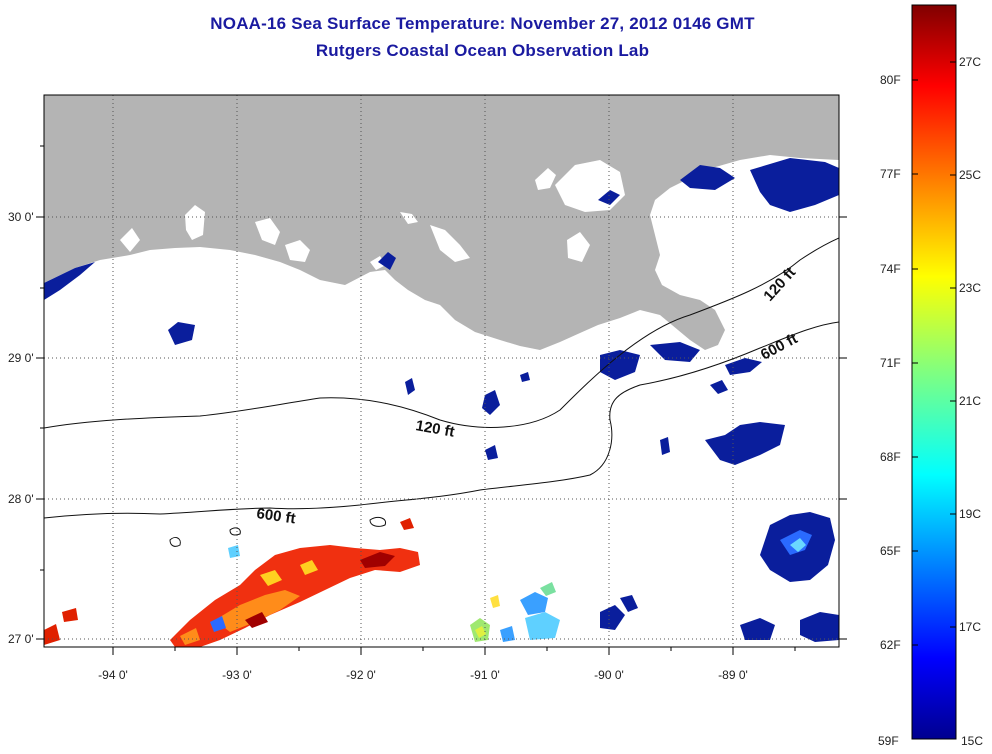 The height and width of the screenshot is (754, 992). What do you see at coordinates (232, 582) in the screenshot?
I see `sst-warm-patches` at bounding box center [232, 582].